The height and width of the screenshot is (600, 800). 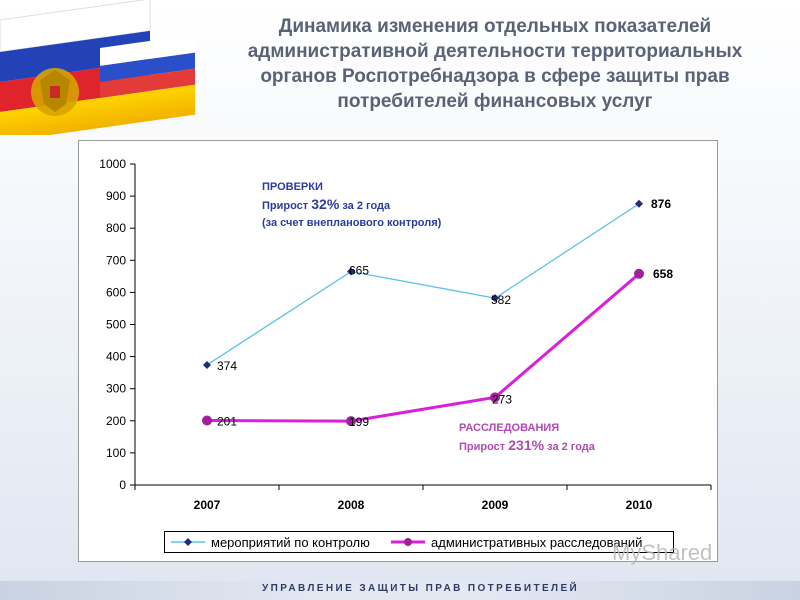 I want to click on title-line-1: Динамика изменения отдельных показателей, so click(x=495, y=26).